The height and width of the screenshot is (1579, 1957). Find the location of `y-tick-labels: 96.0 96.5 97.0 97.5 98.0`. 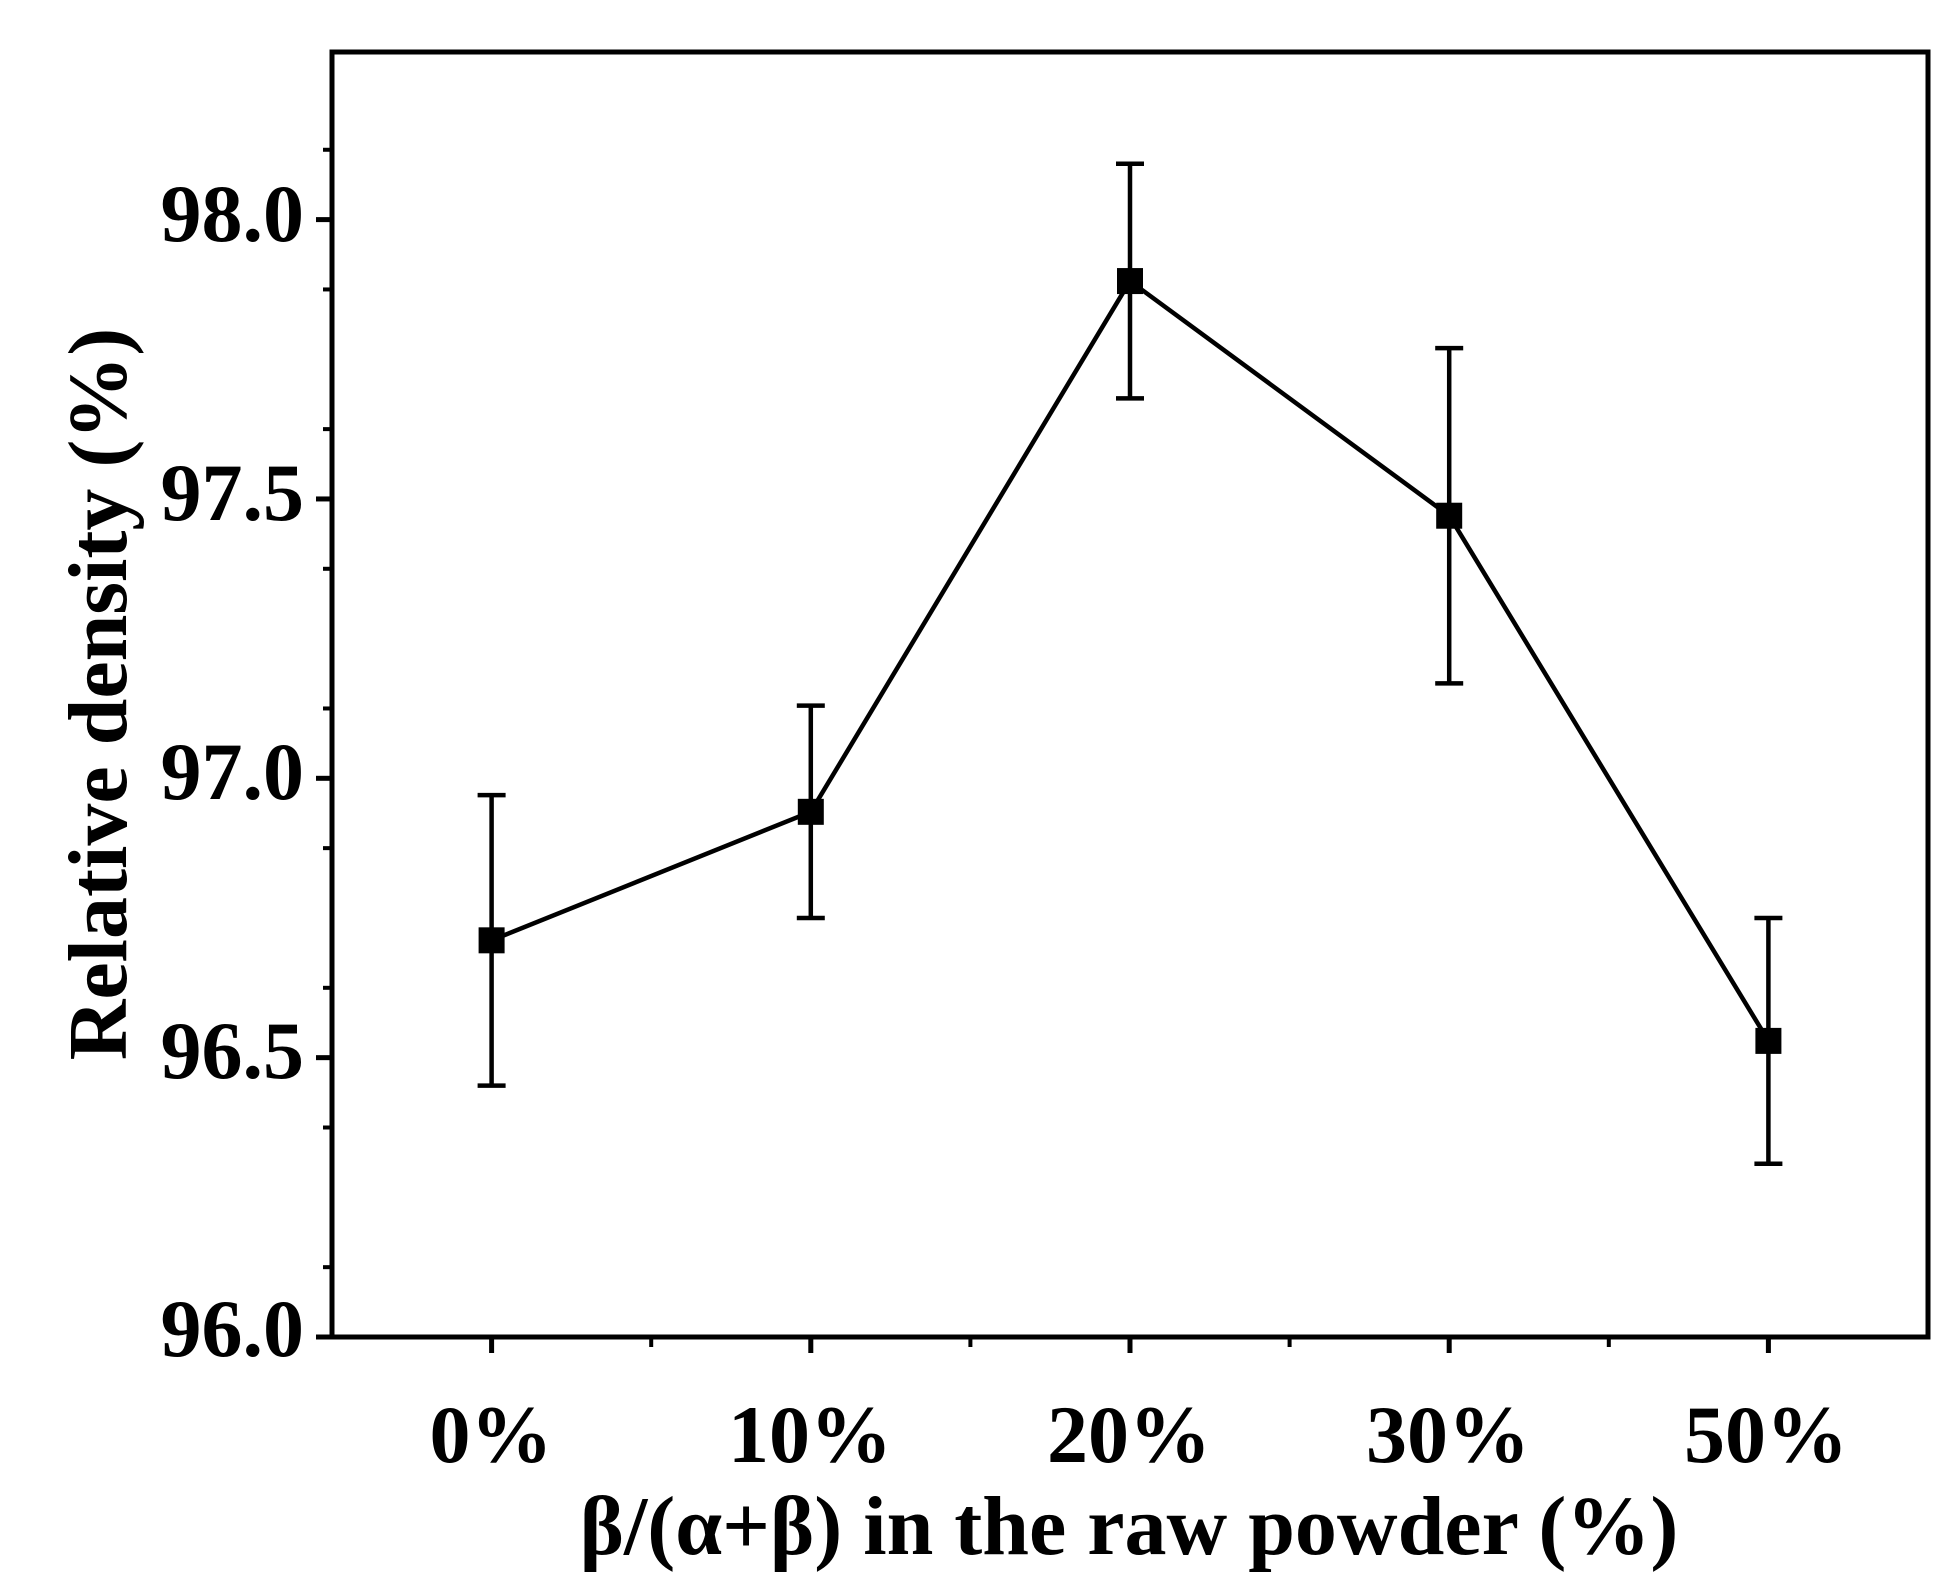

y-tick-labels: 96.0 96.5 97.0 97.5 98.0 is located at coordinates (233, 771).